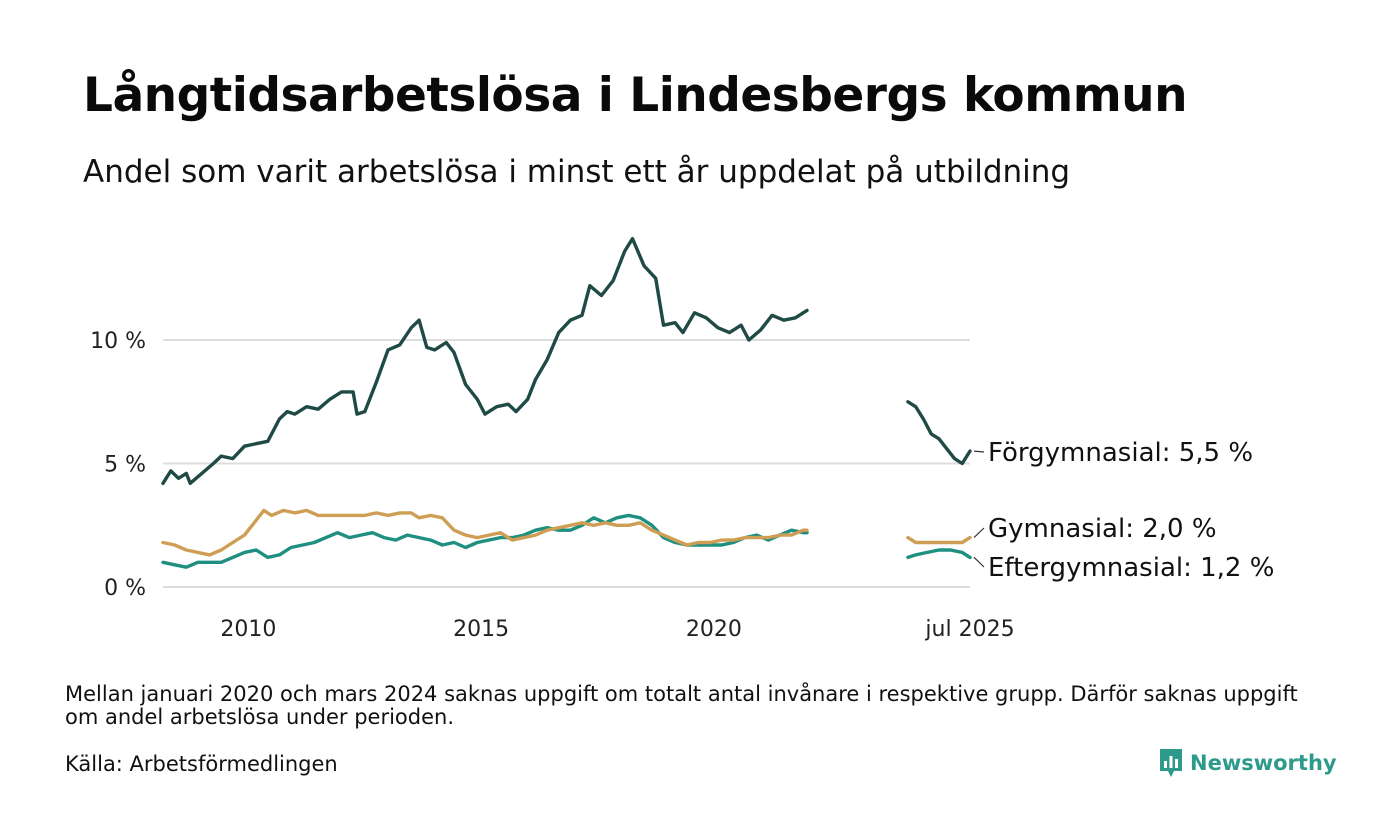  I want to click on y-tick-label: 10 %, so click(118, 341).